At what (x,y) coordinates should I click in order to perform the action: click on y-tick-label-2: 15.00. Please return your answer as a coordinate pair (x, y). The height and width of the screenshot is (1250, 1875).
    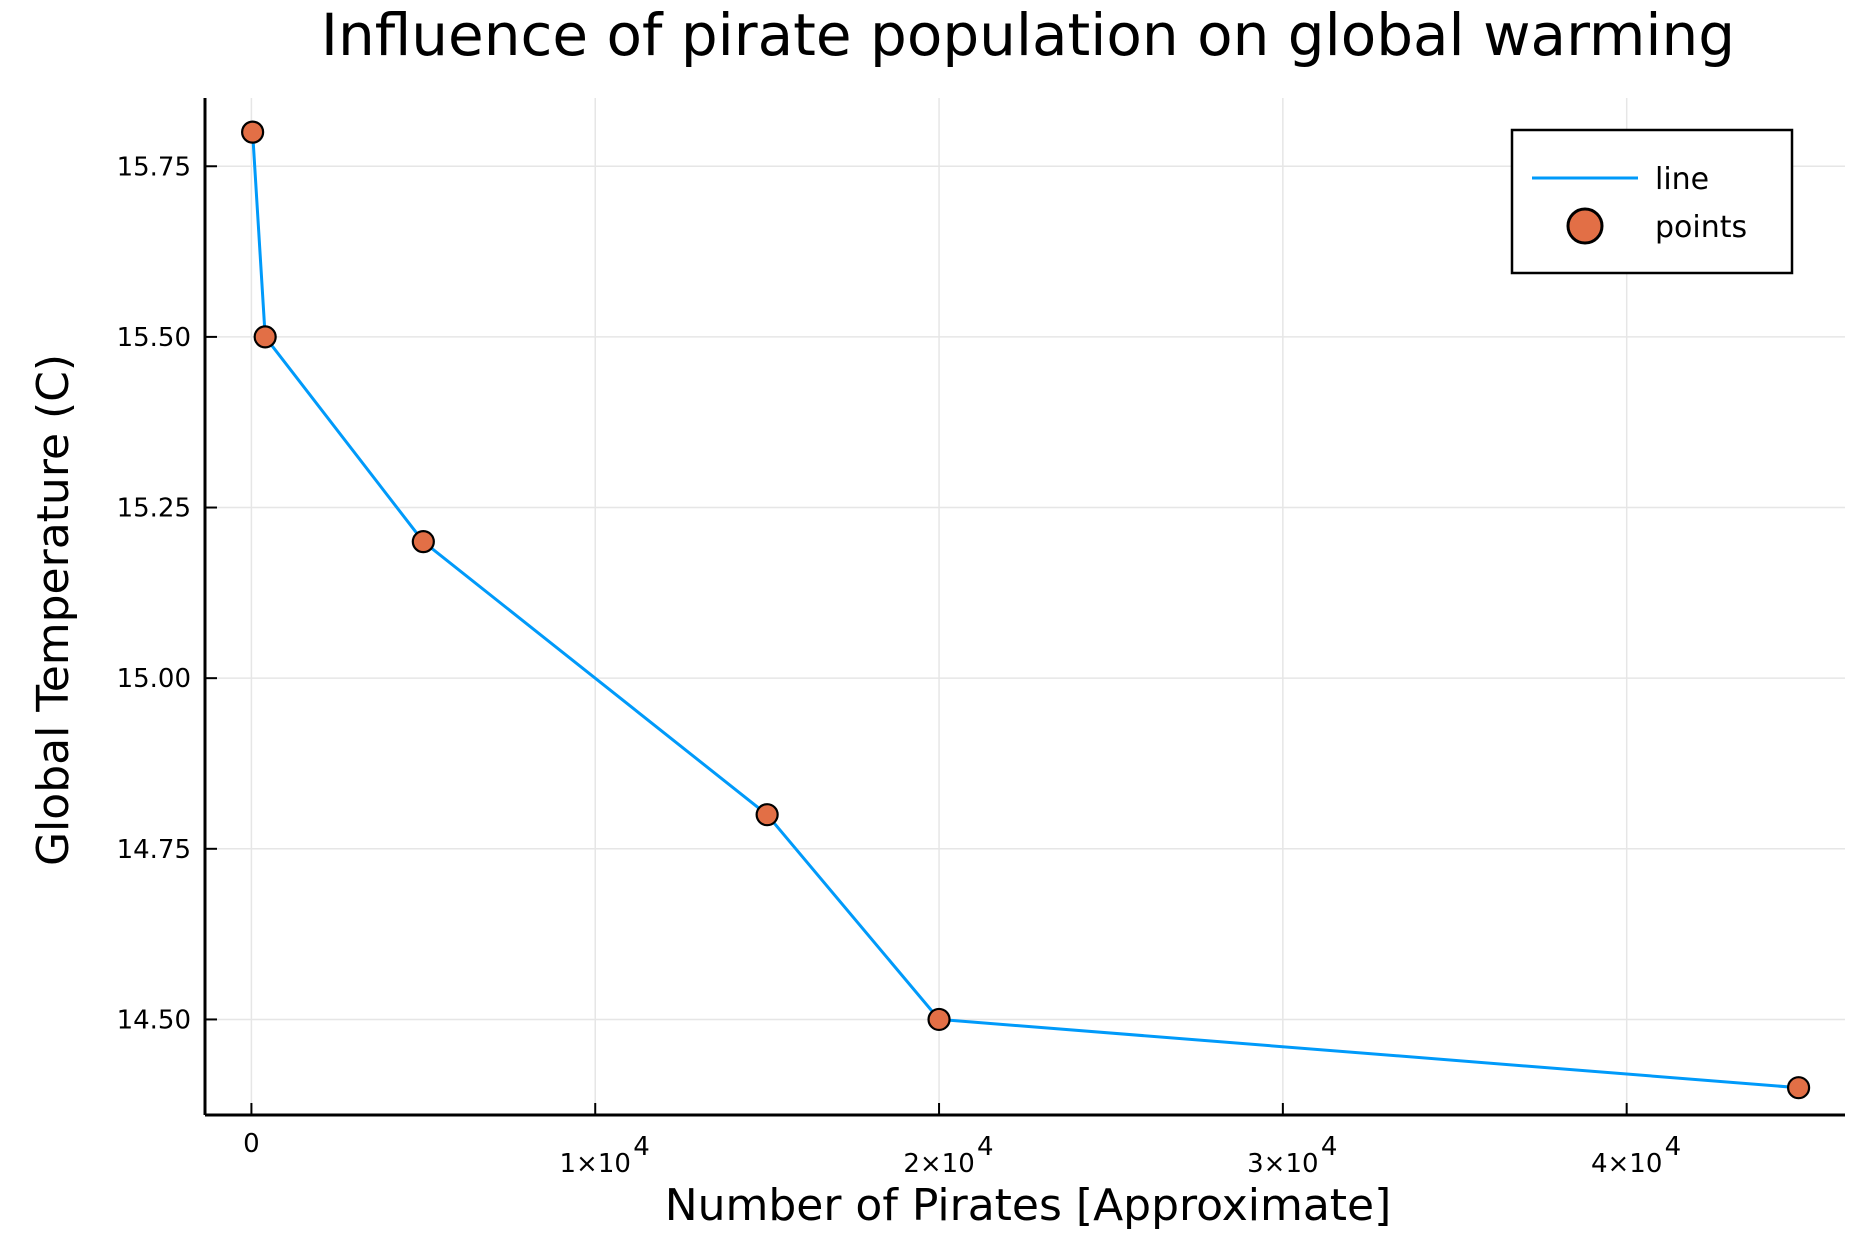
    Looking at the image, I should click on (154, 679).